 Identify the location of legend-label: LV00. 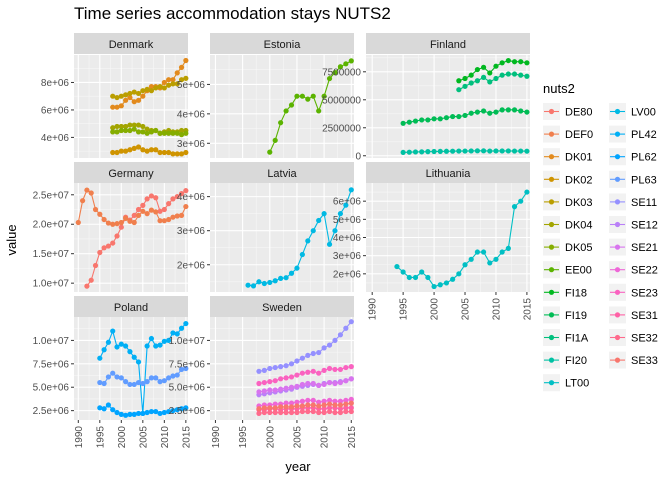
(643, 113).